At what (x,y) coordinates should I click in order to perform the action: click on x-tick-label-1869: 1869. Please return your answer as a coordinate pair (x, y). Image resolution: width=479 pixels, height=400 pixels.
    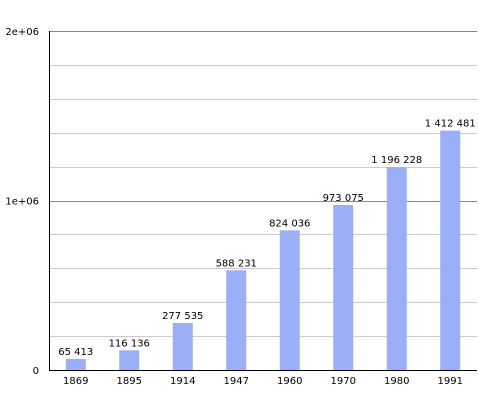
    Looking at the image, I should click on (75, 381).